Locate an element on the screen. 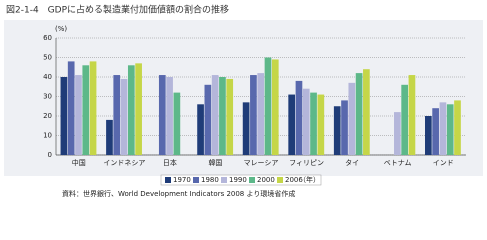 Image resolution: width=487 pixels, height=240 pixels. legend-label: 1990 is located at coordinates (238, 180).